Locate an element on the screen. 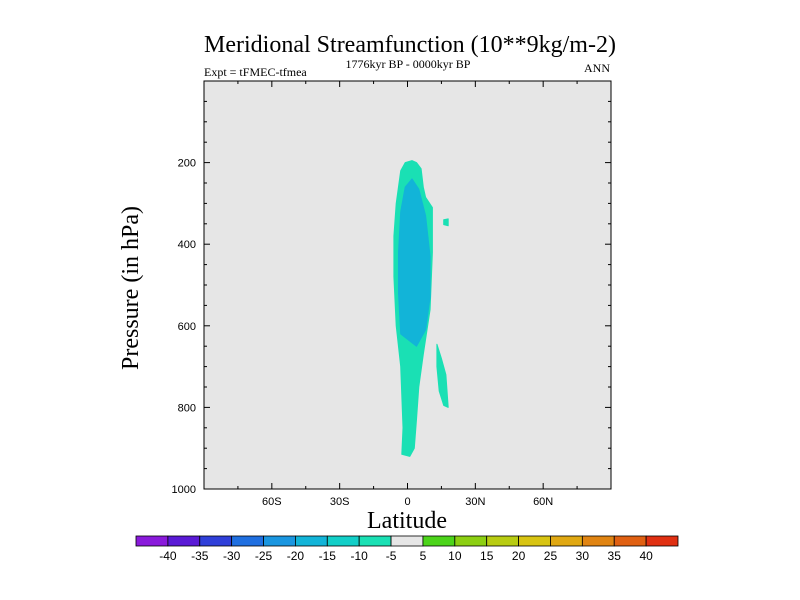 This screenshot has width=800, height=600. y-tick-label: 200 is located at coordinates (187, 164).